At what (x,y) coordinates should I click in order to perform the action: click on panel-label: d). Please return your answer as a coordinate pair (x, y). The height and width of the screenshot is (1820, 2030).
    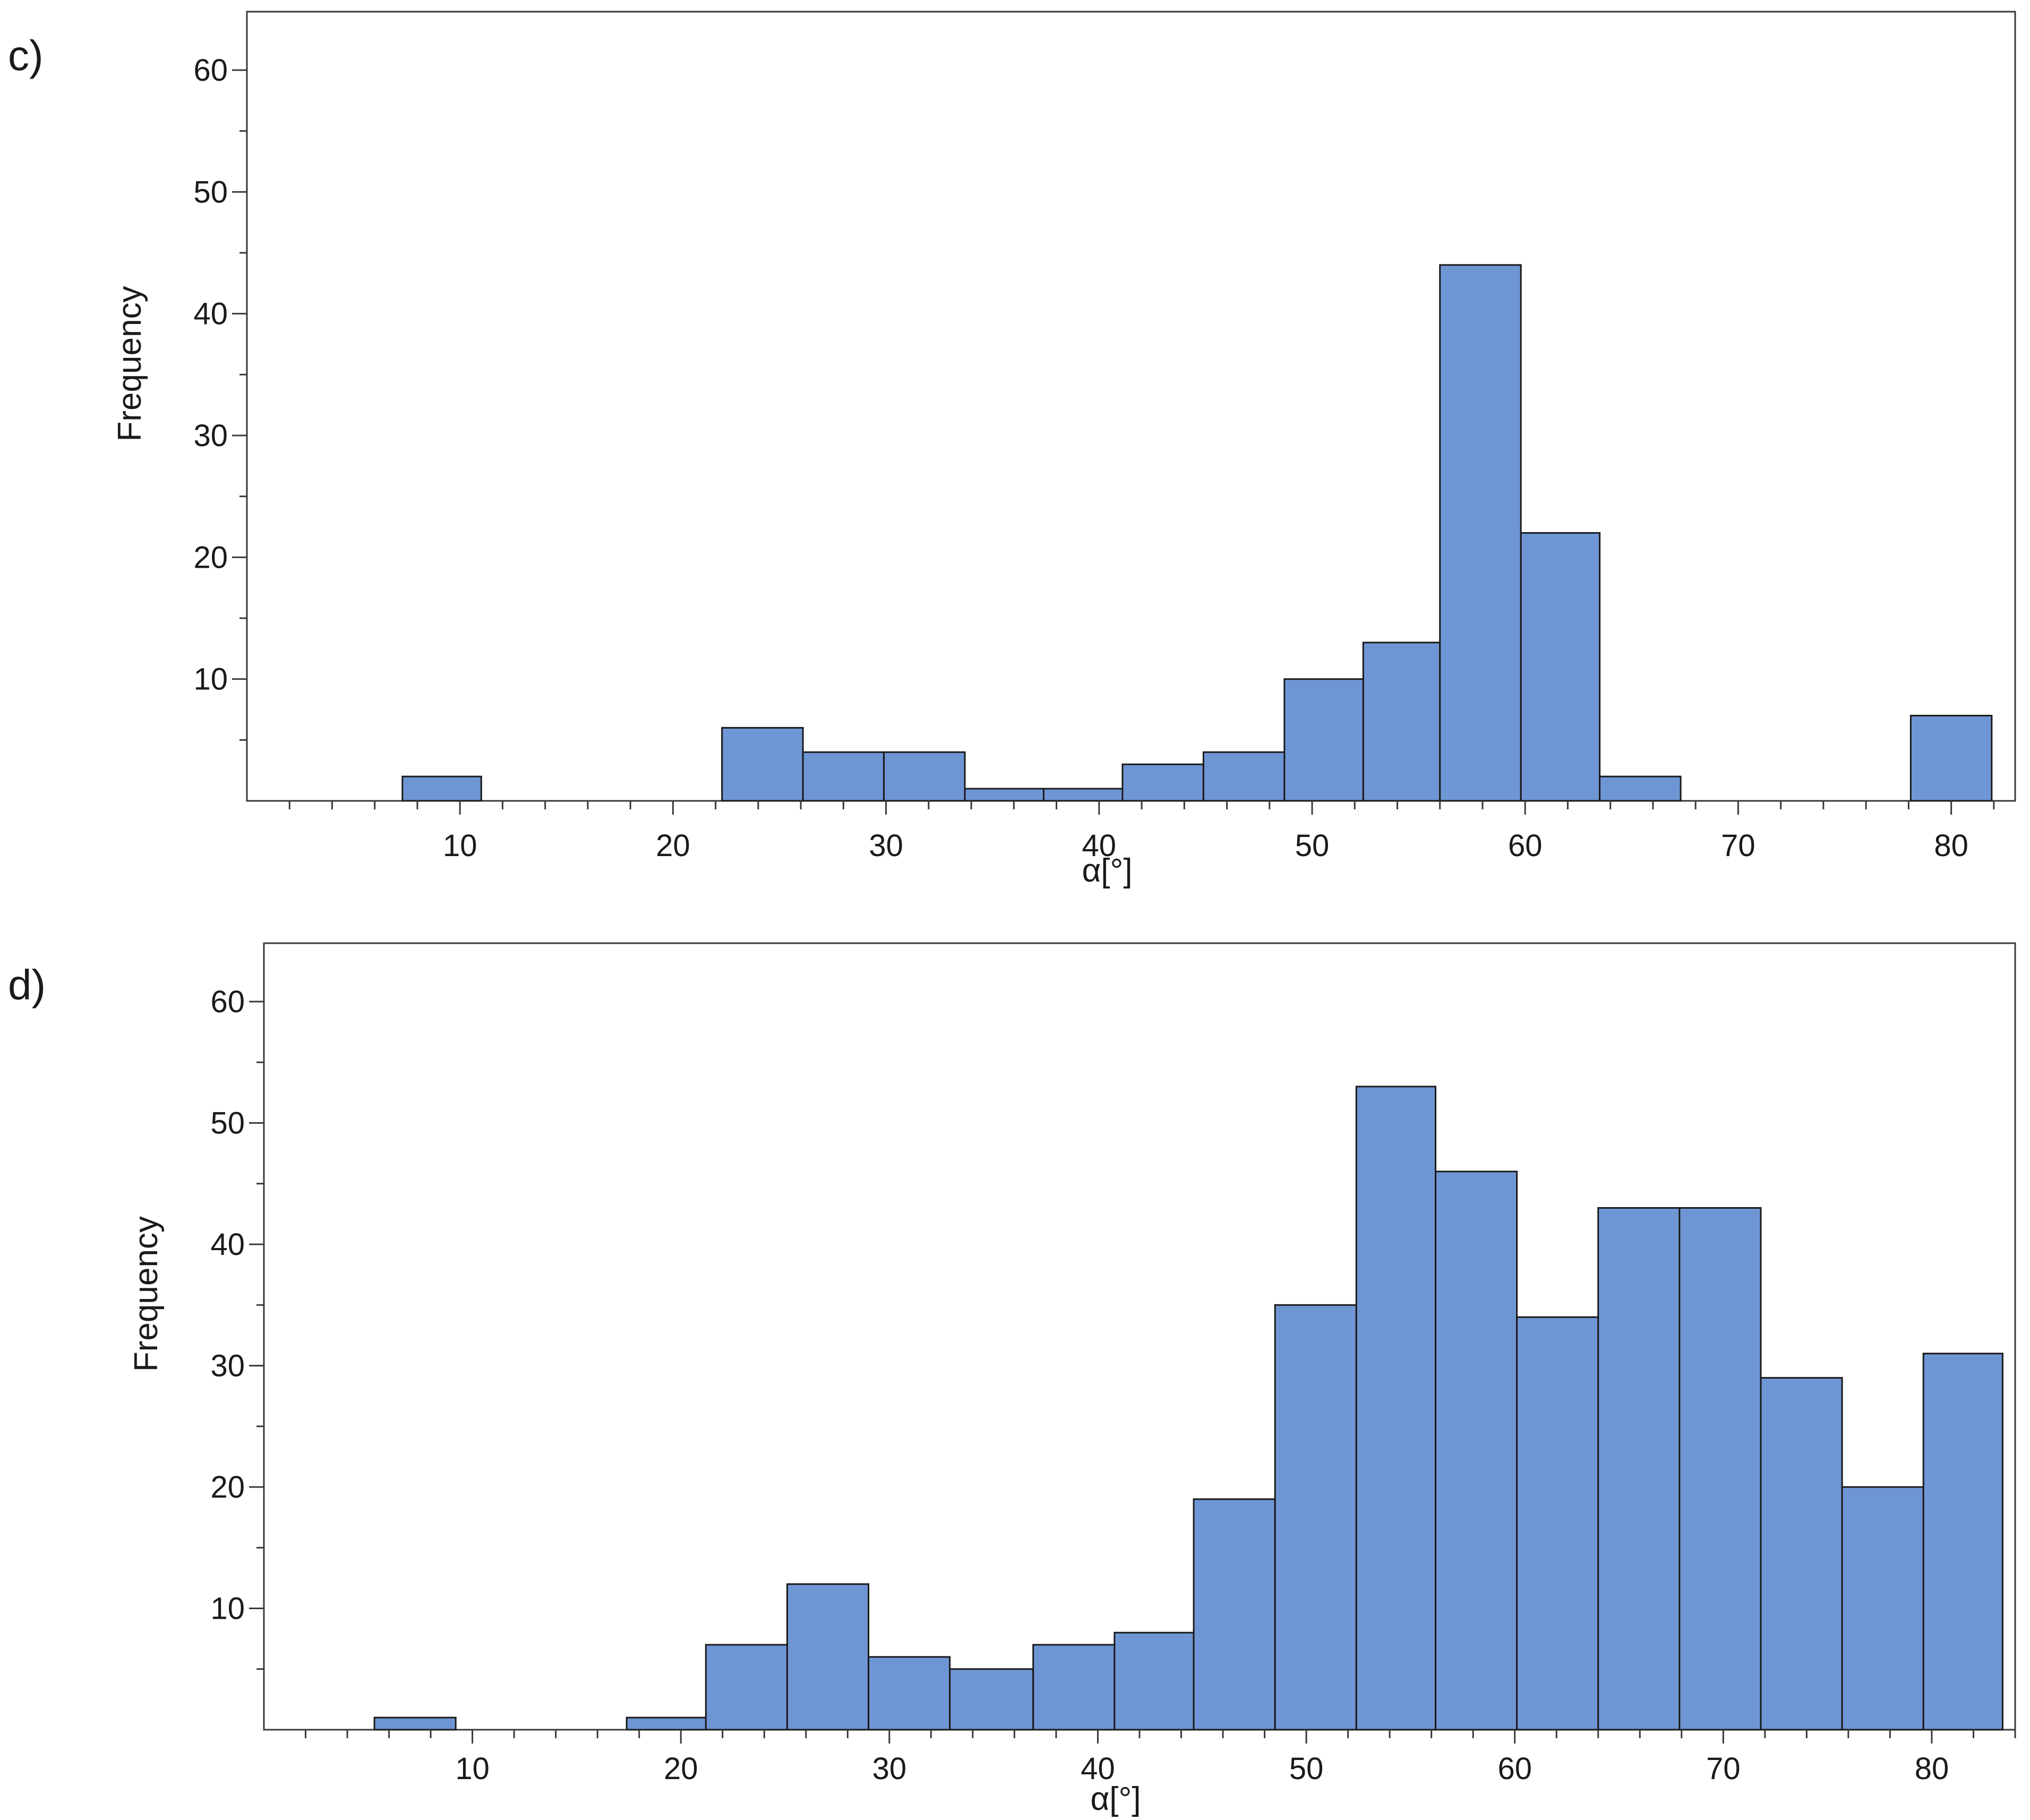
    Looking at the image, I should click on (27, 985).